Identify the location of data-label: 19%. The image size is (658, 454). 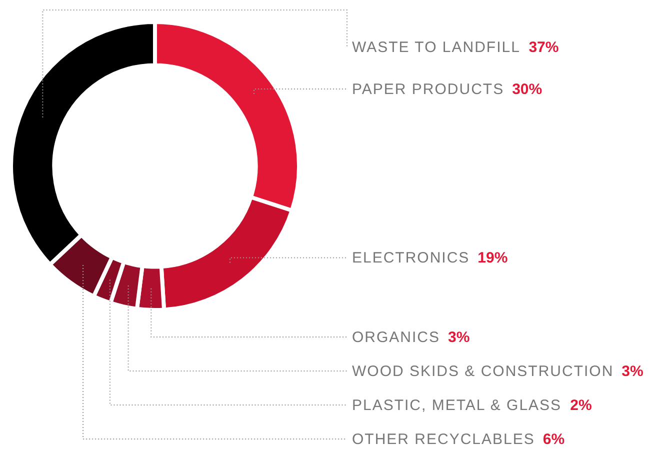
(493, 258).